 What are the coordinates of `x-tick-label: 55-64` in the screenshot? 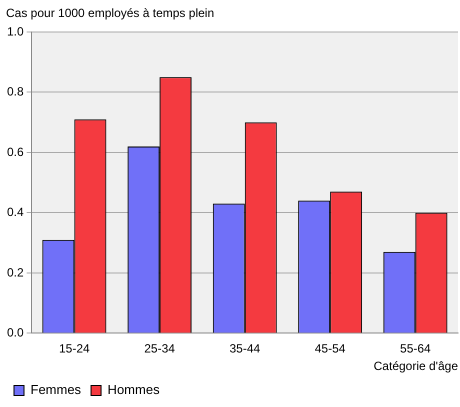 It's located at (416, 349).